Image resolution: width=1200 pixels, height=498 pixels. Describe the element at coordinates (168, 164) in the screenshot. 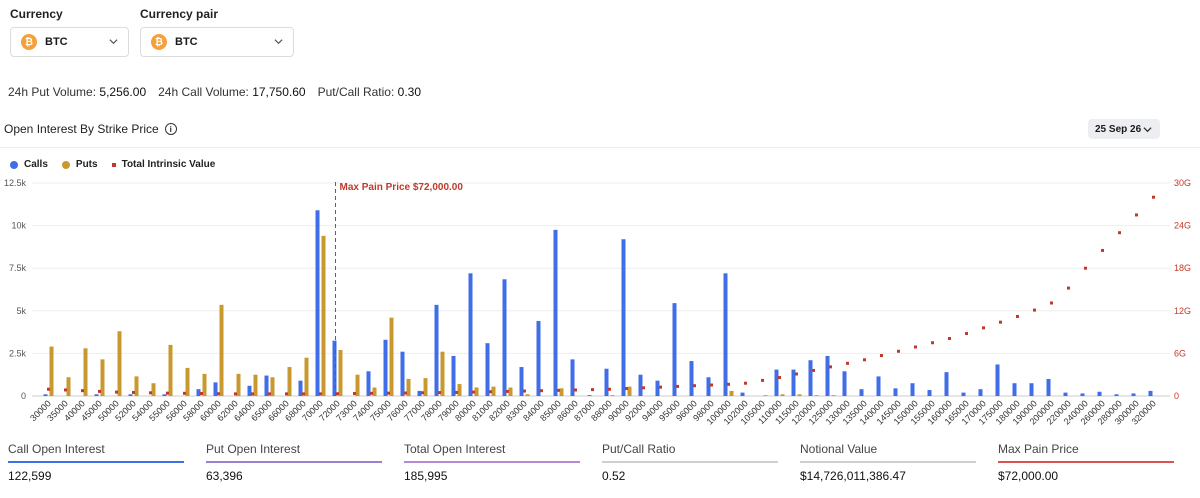

I see `legend-intrinsic-label: Total Intrinsic Value` at that location.